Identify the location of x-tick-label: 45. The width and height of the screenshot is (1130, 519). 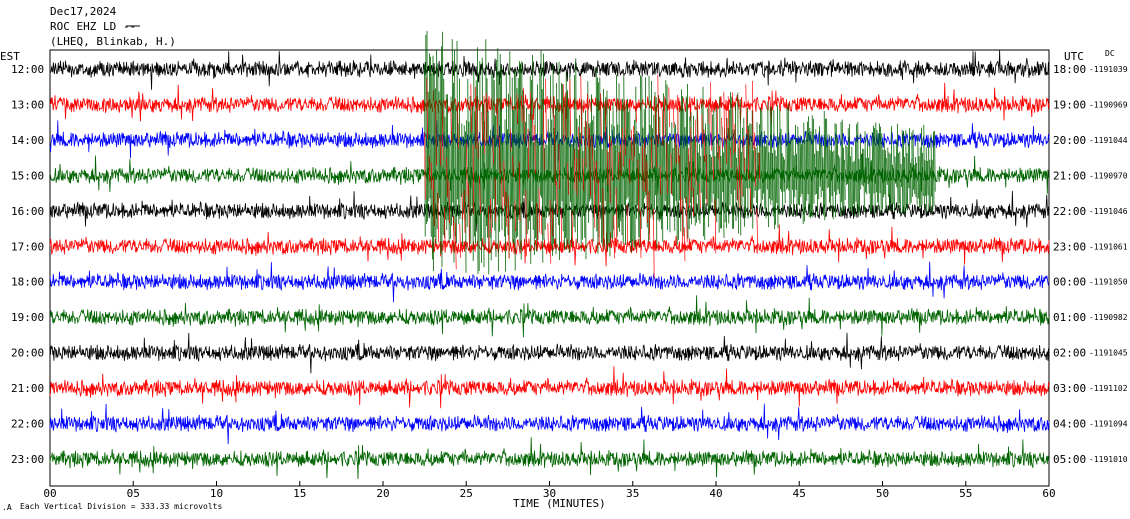
(799, 493).